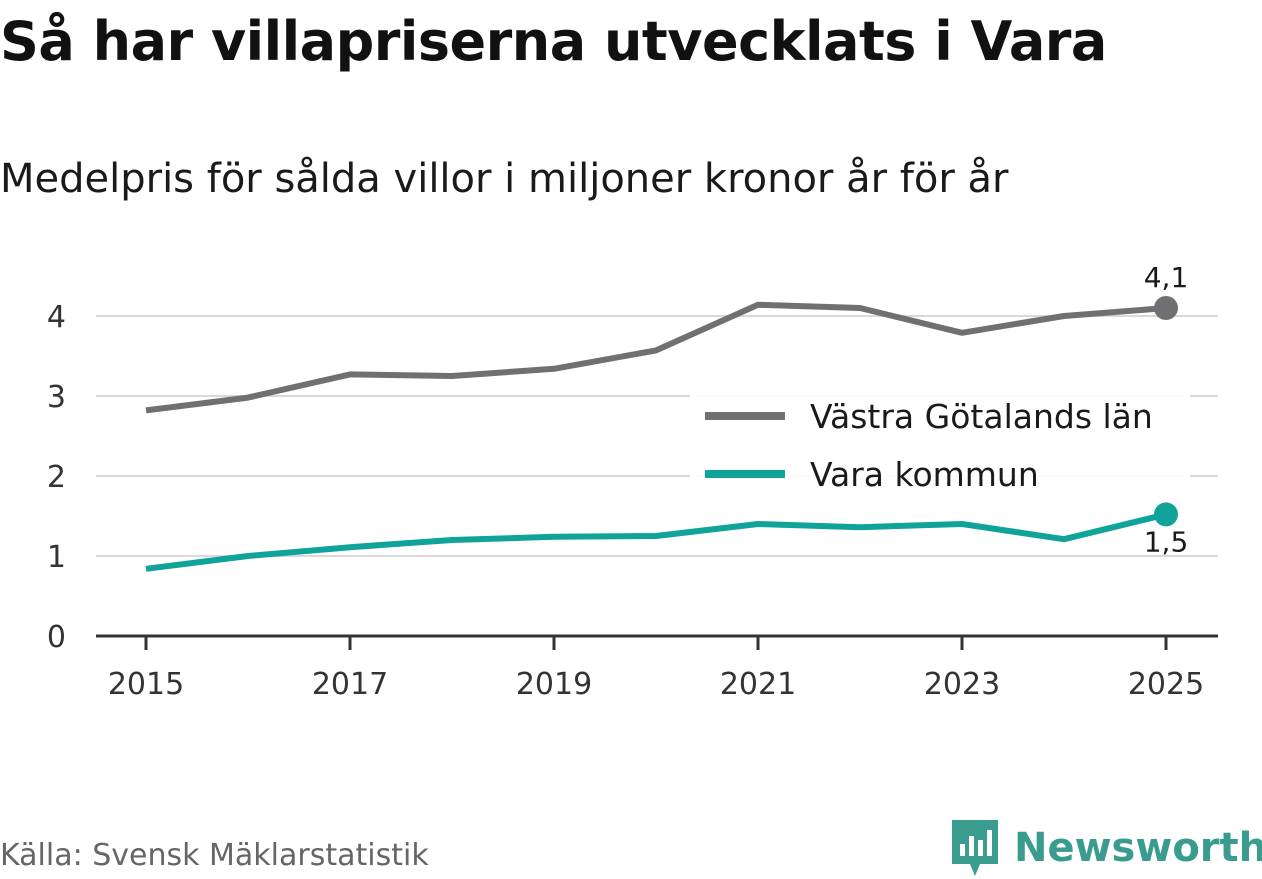  I want to click on x-tick-label: 2015, so click(146, 684).